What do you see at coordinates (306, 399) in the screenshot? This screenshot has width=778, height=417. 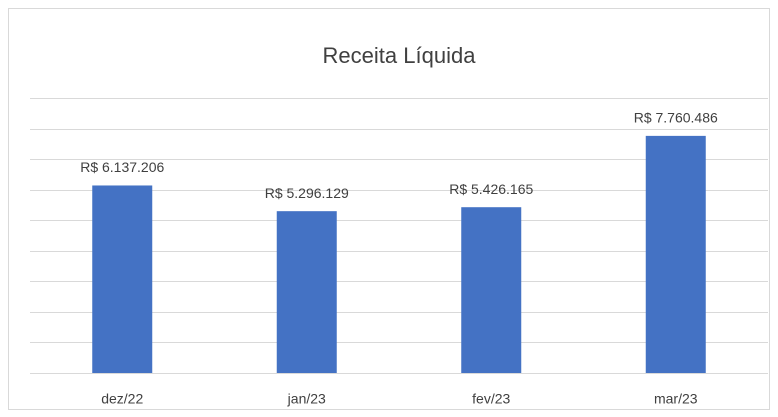 I see `x-tick-label: jan/23` at bounding box center [306, 399].